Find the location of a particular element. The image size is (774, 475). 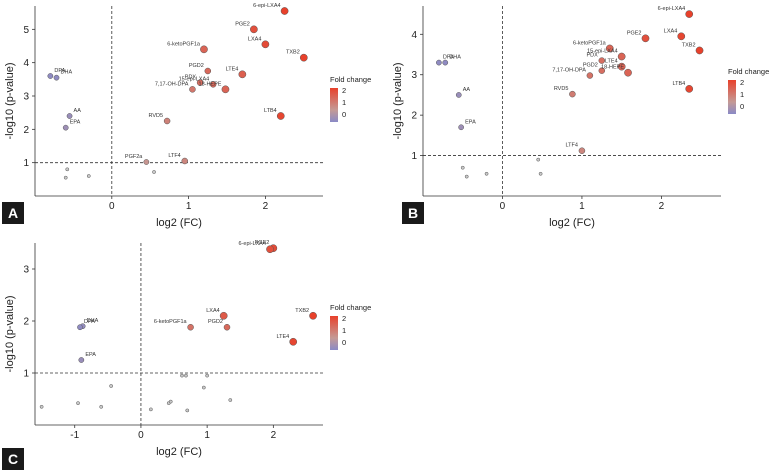

point-label: 15-epi-LXA4 is located at coordinates (194, 79).